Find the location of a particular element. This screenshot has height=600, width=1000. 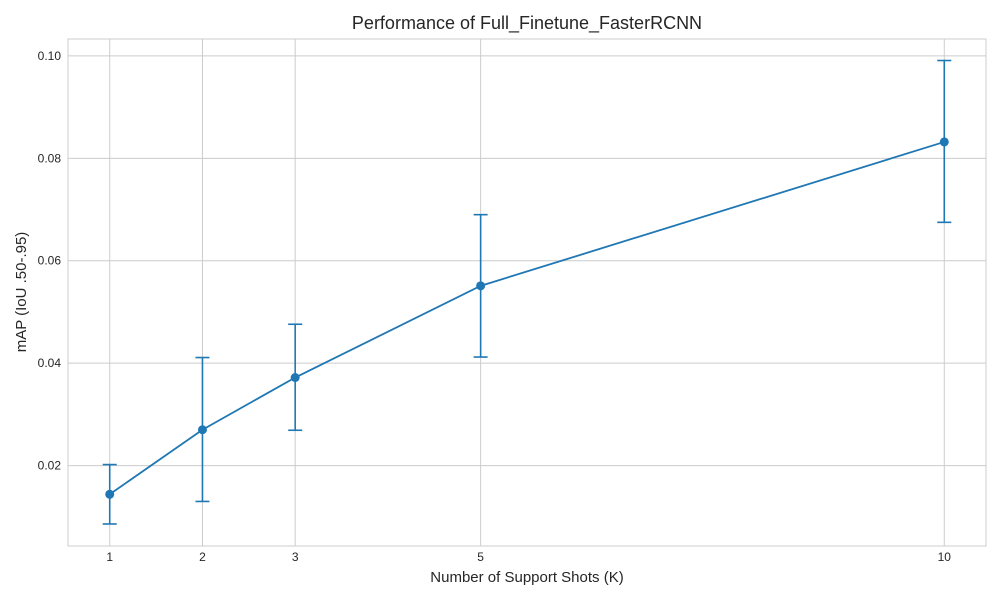

y-tick-label: 0.04 is located at coordinates (50, 363).